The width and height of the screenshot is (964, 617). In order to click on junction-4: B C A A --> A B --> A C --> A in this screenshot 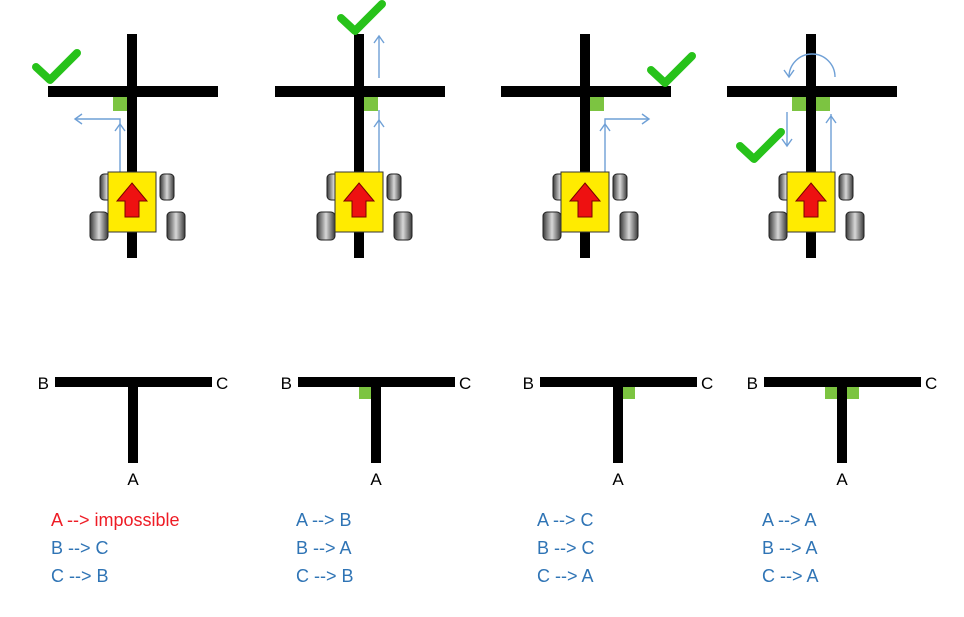, I will do `click(842, 480)`.